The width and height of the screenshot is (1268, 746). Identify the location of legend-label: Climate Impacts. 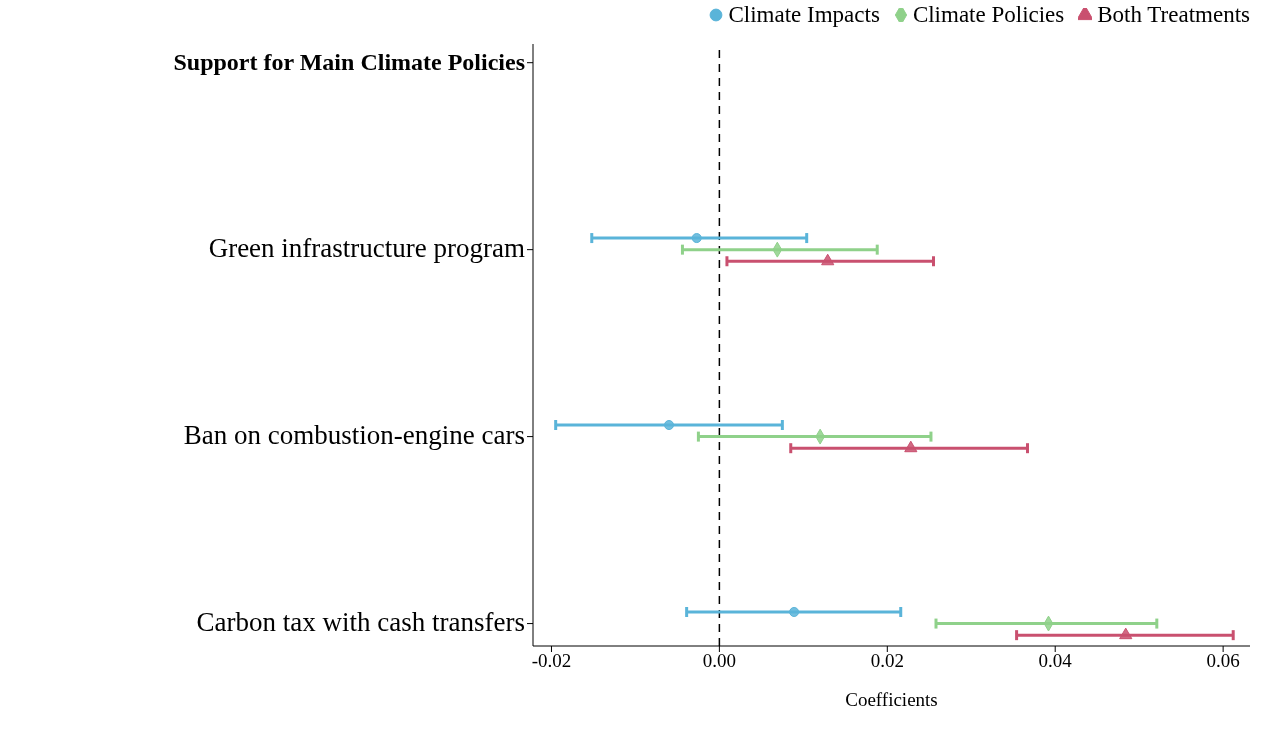
(804, 15).